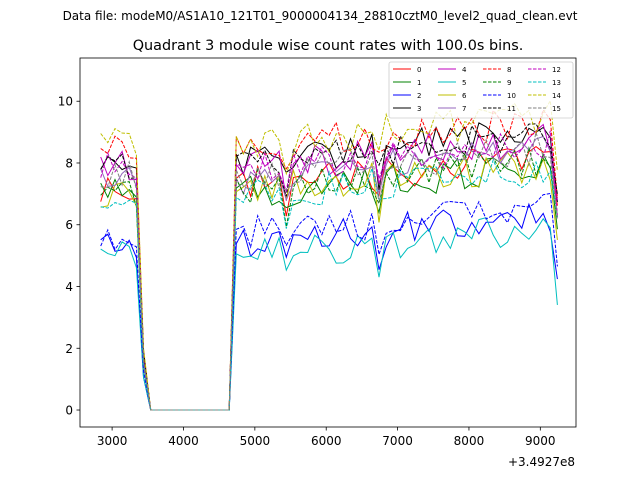  I want to click on legend-label-0: 0, so click(419, 70).